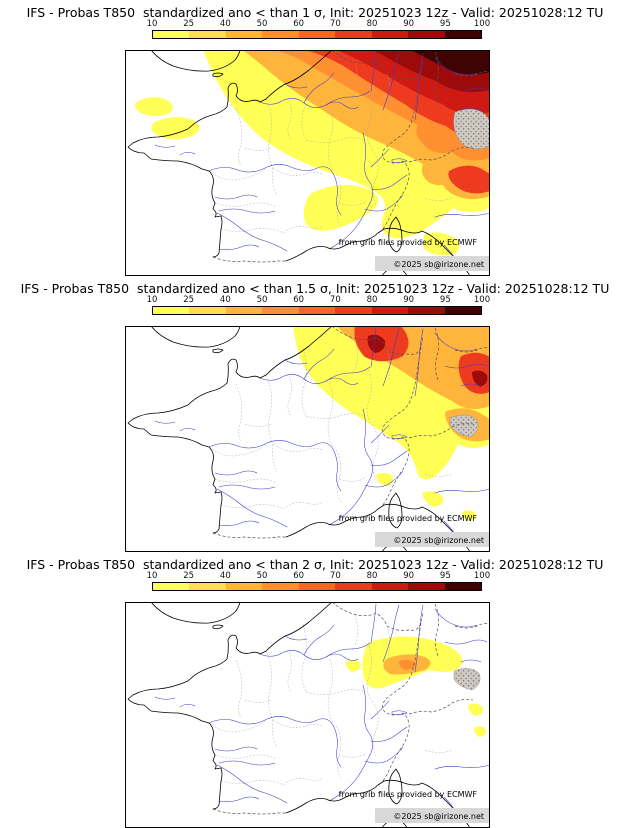 Image resolution: width=630 pixels, height=828 pixels. I want to click on probability-overlay-1sigma, so click(312, 153).